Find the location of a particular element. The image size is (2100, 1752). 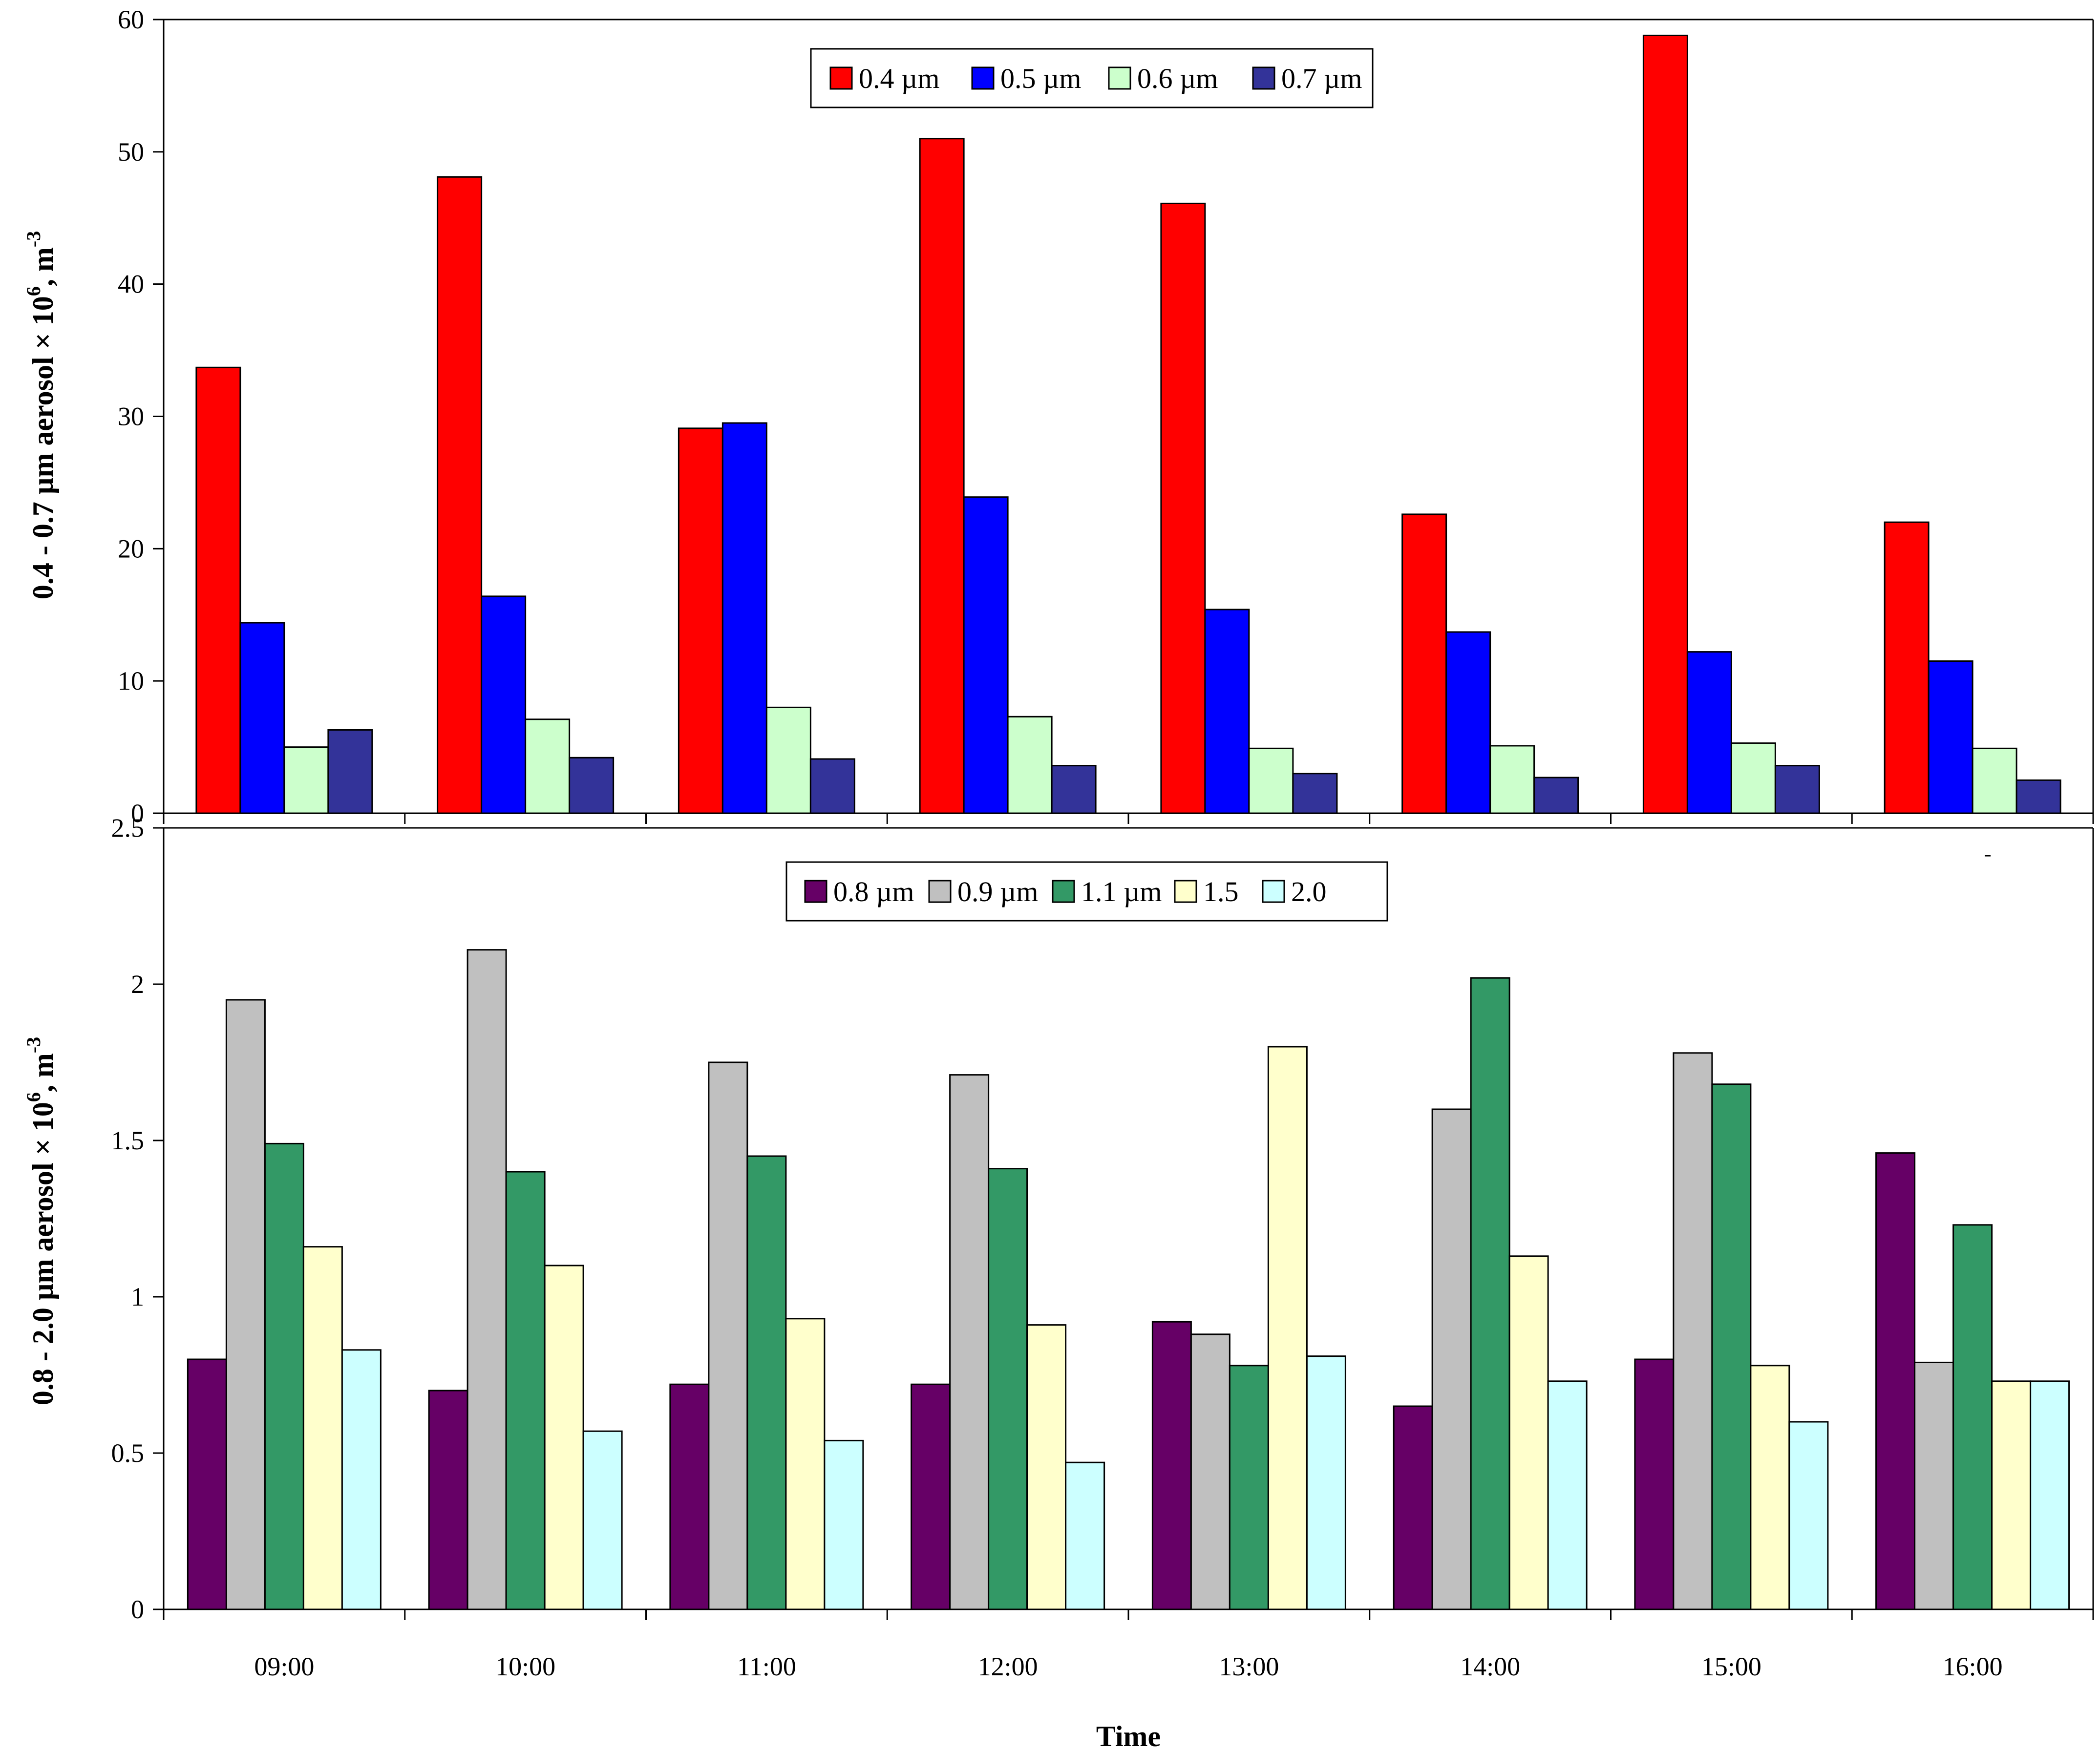

bottom-legend-label: 0.8 µm is located at coordinates (873, 892).